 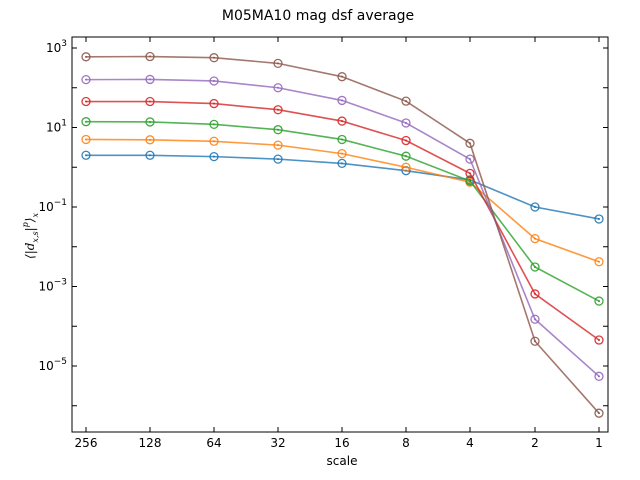 What do you see at coordinates (52, 365) in the screenshot?
I see `y-tick-label: 10⁻⁵` at bounding box center [52, 365].